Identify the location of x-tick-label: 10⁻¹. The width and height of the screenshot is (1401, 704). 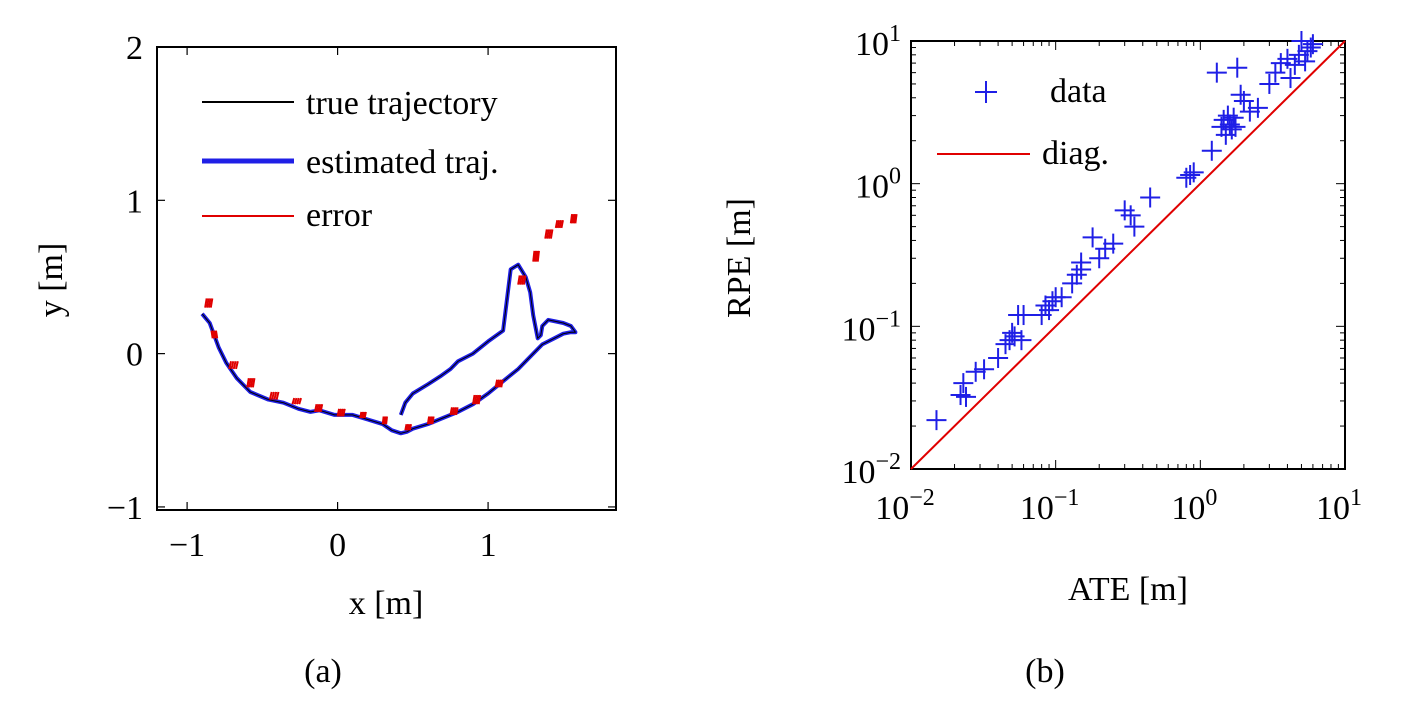
(1050, 506).